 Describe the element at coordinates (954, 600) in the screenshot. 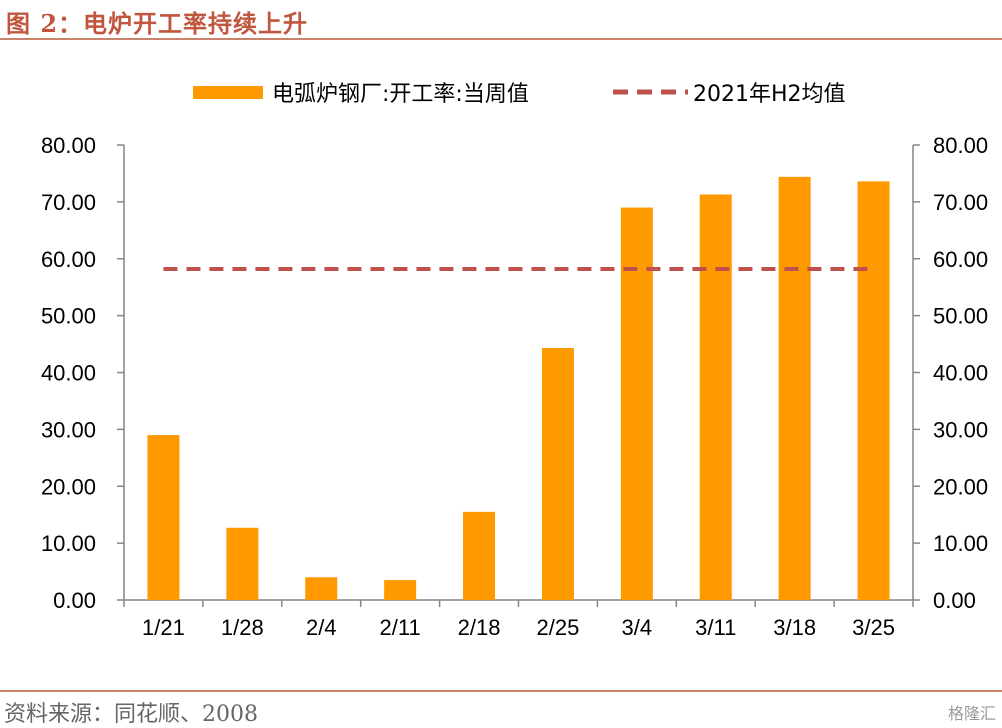

I see `y-tick-label-right: 0.00` at that location.